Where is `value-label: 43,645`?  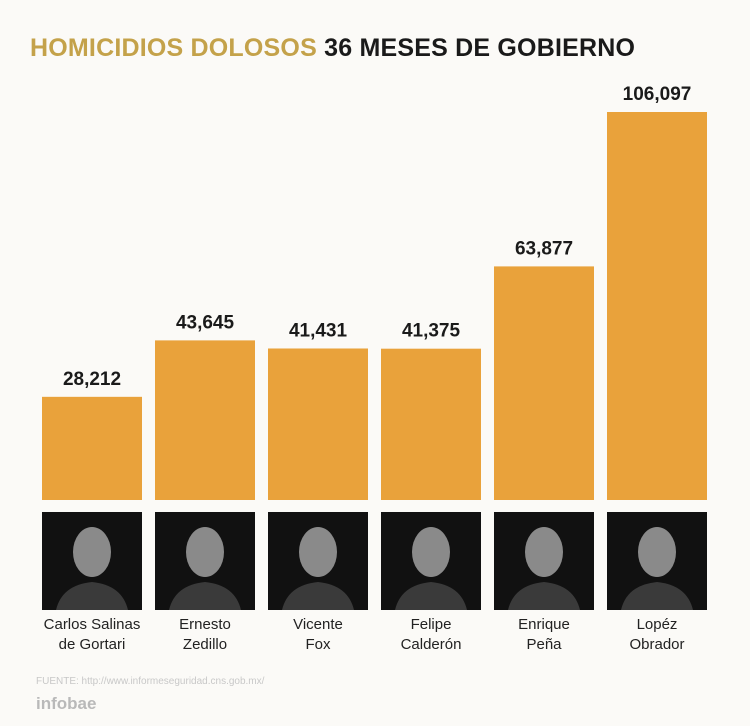 value-label: 43,645 is located at coordinates (205, 322).